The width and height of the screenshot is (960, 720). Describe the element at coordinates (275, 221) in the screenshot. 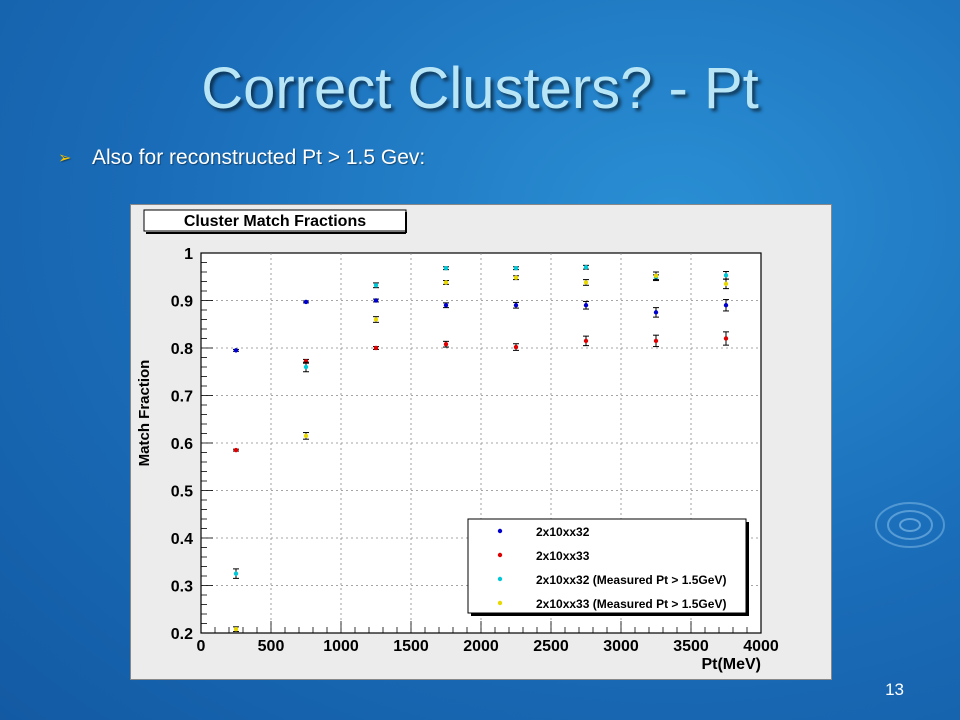

I see `chart-title: Cluster Match Fractions` at that location.